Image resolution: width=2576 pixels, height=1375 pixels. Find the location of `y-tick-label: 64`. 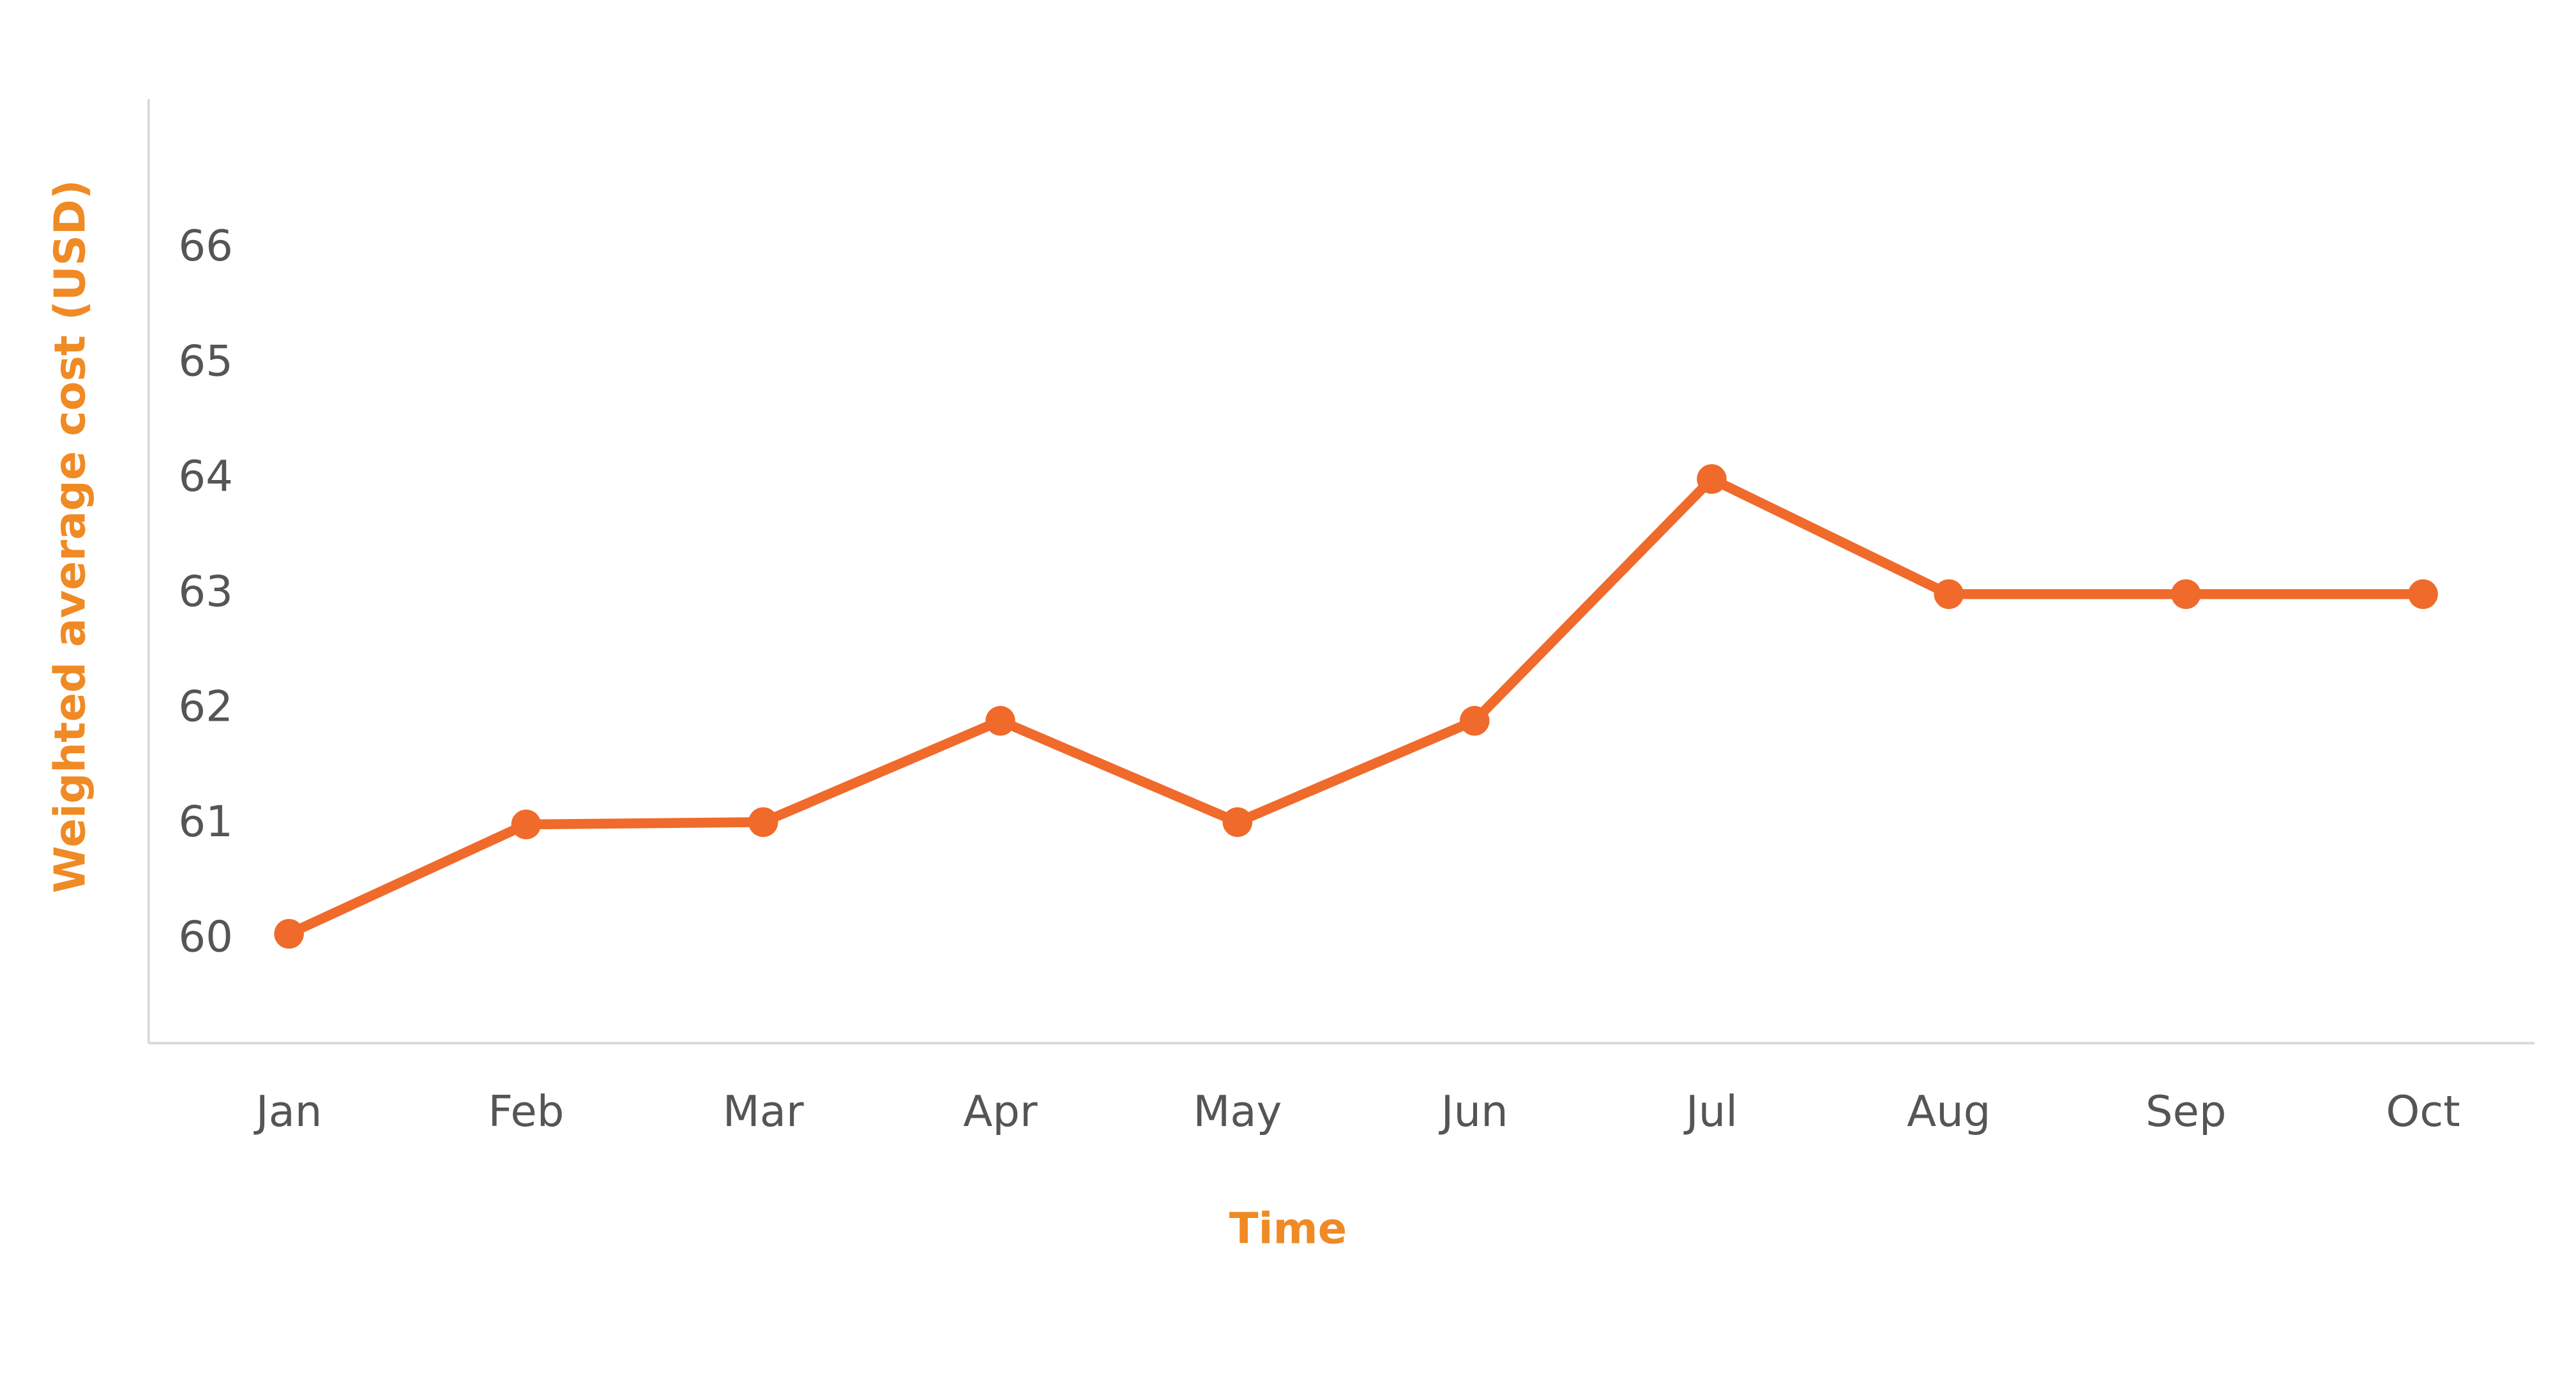

y-tick-label: 64 is located at coordinates (206, 476).